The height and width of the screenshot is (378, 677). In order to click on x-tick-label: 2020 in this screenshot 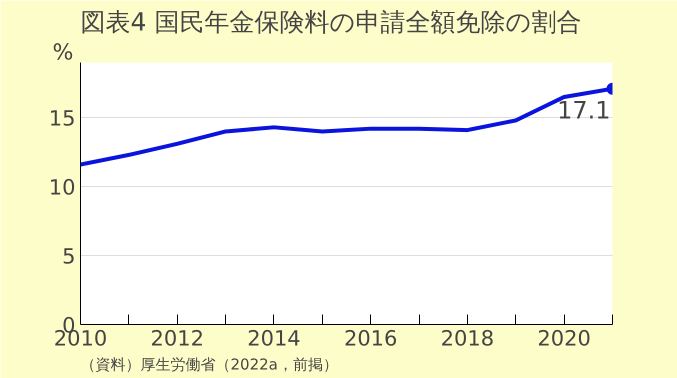, I will do `click(564, 338)`.